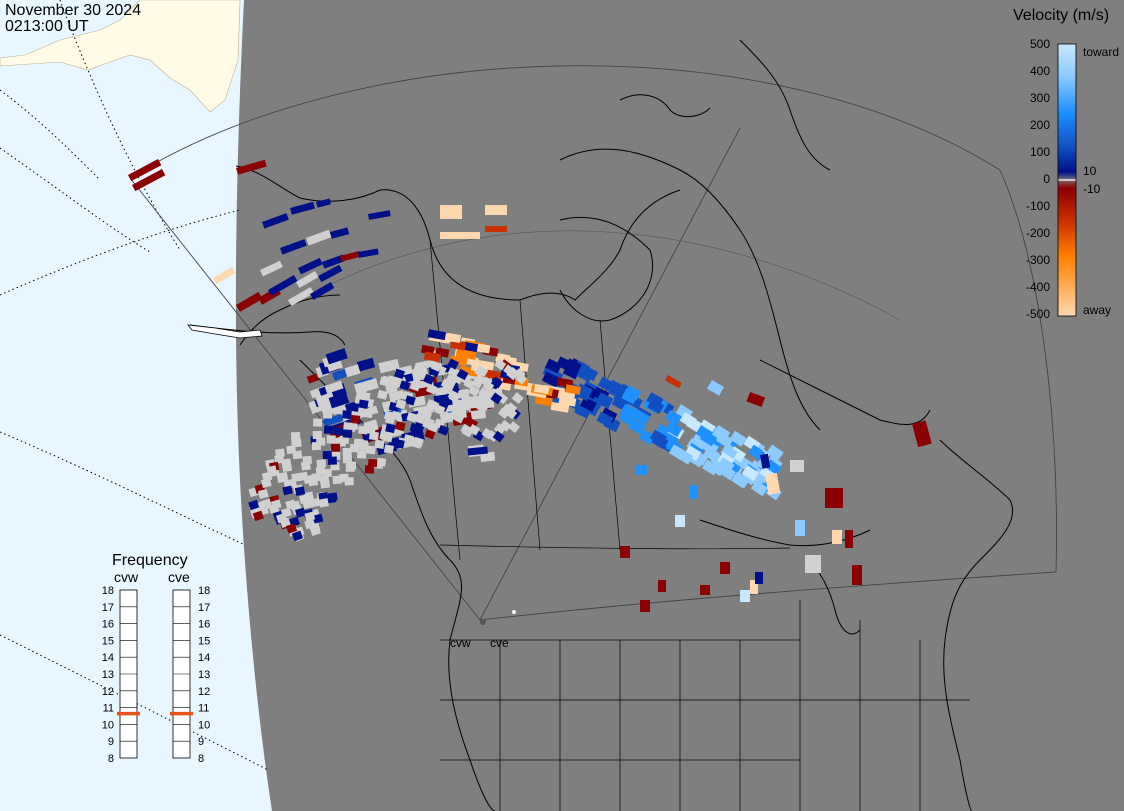 This screenshot has width=1124, height=811. What do you see at coordinates (1038, 314) in the screenshot?
I see `velocity-tick--500: -500` at bounding box center [1038, 314].